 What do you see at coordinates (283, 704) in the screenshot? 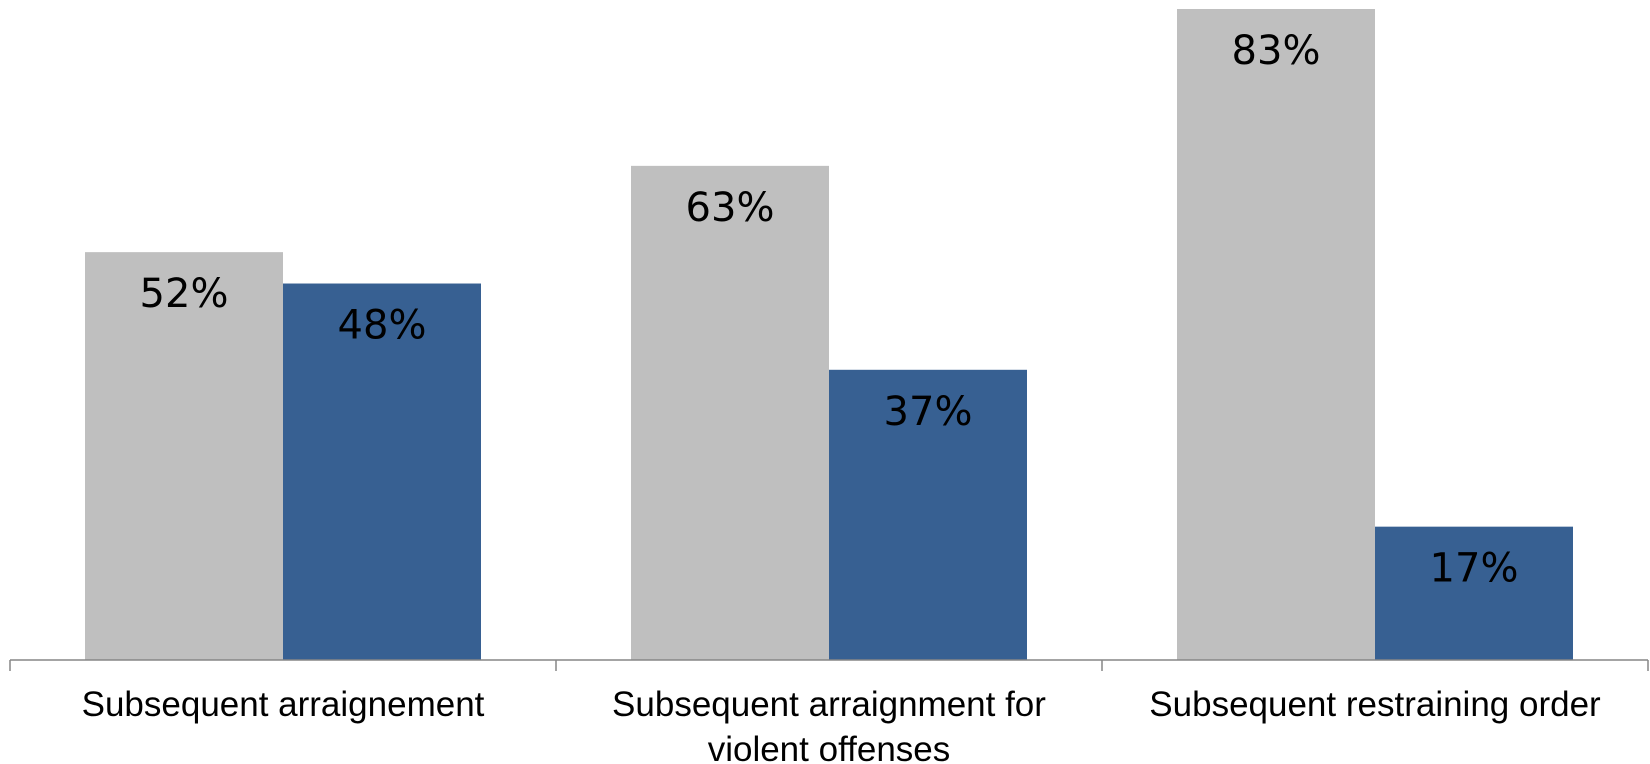
I see `category-label: Subsequent arraignement` at bounding box center [283, 704].